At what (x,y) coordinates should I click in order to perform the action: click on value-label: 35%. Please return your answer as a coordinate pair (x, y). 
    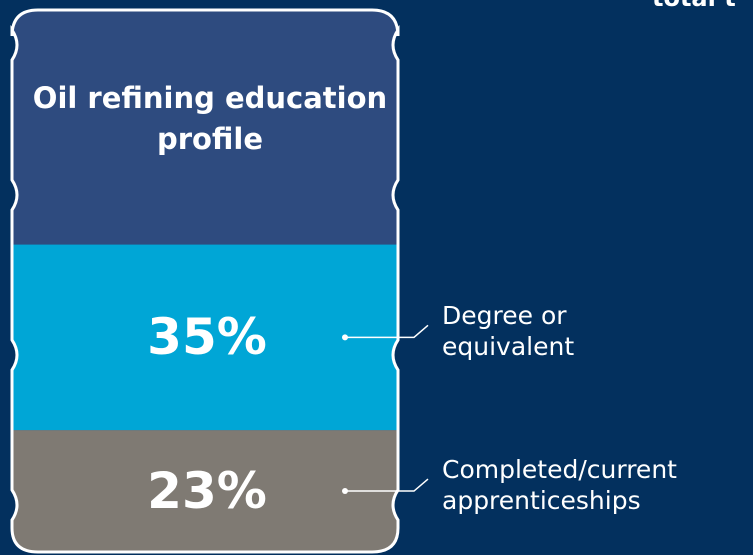
    Looking at the image, I should click on (207, 337).